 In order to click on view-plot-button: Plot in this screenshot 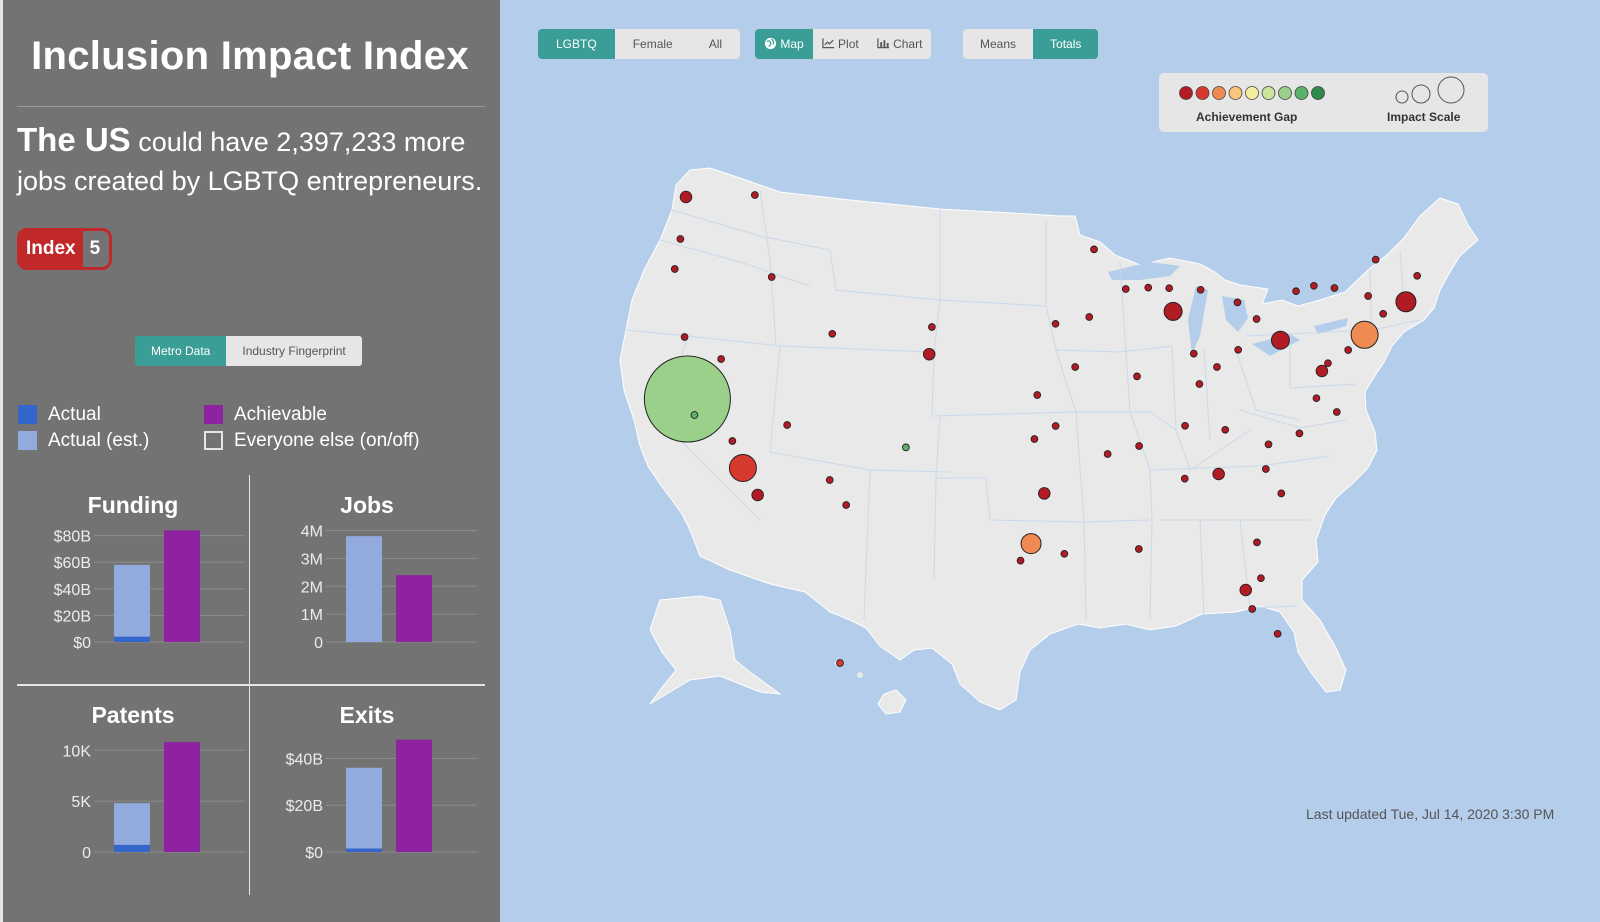, I will do `click(840, 44)`.